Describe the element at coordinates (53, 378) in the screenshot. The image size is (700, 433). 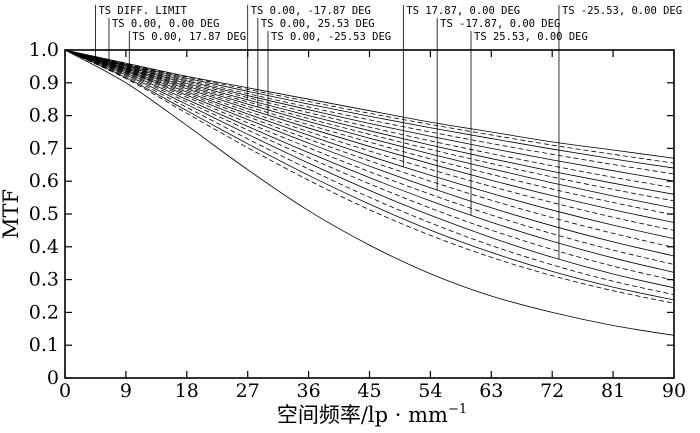
I see `y-tick-label-0: 0` at that location.